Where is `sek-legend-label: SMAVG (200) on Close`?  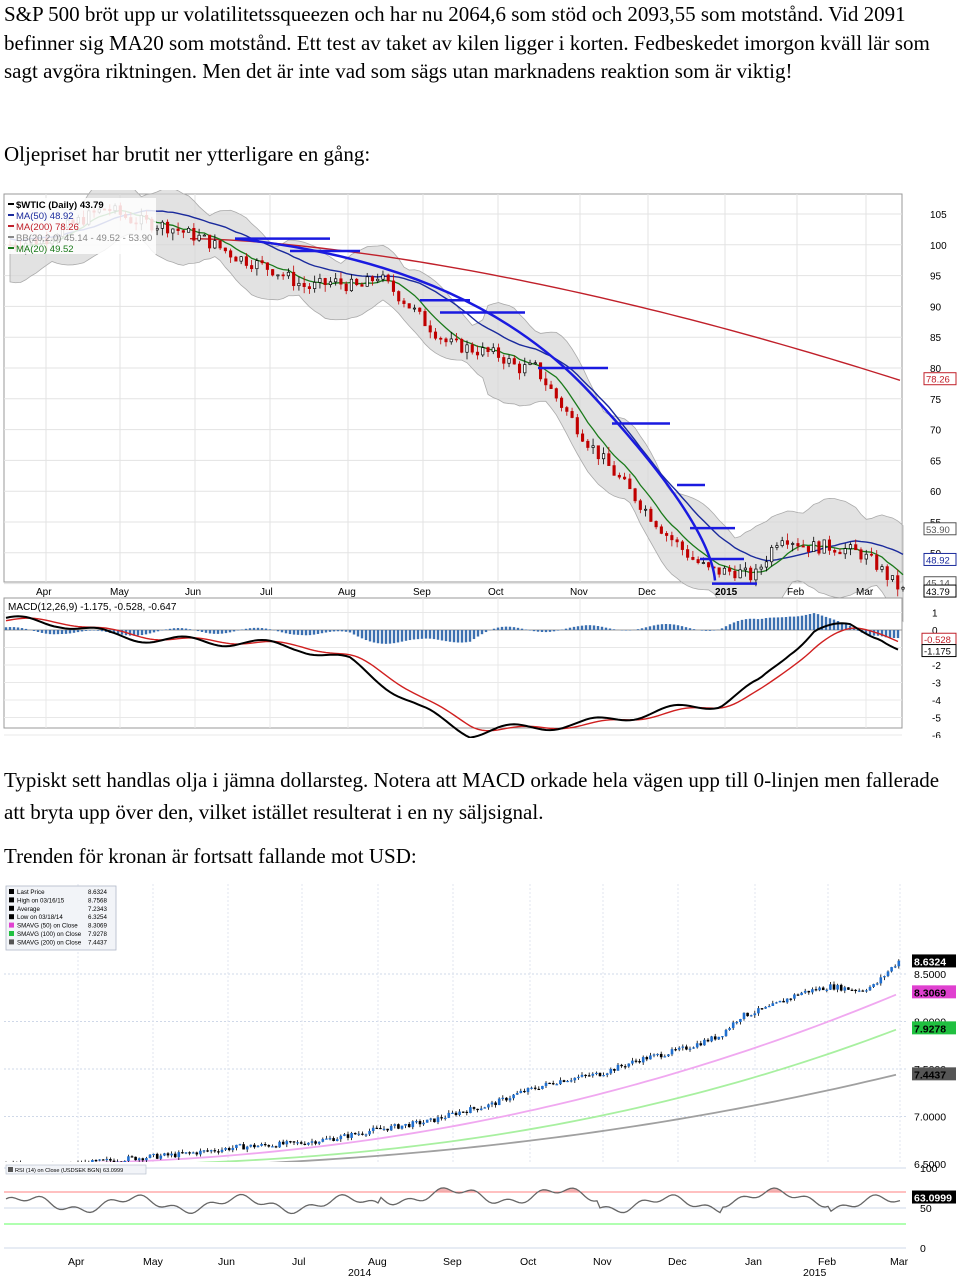 sek-legend-label: SMAVG (200) on Close is located at coordinates (49, 942).